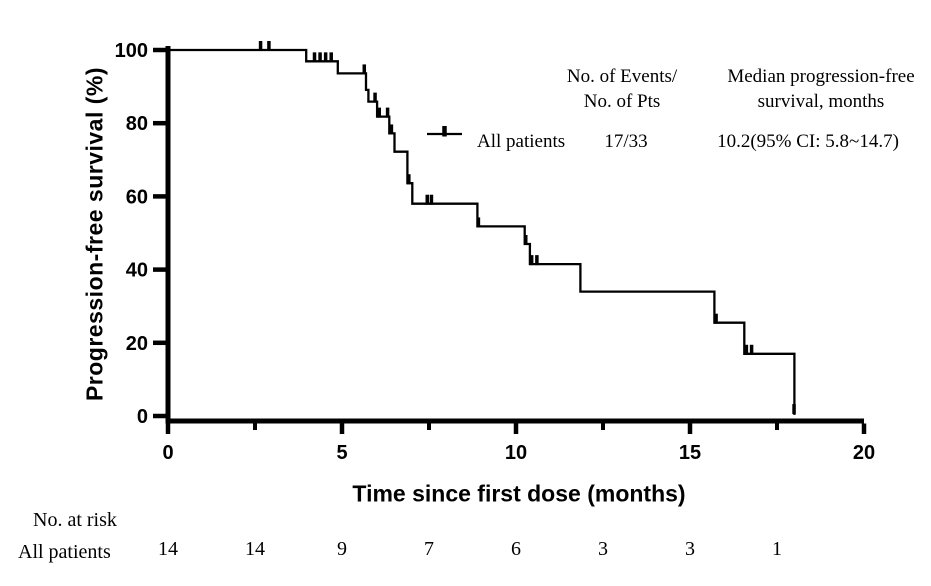 The height and width of the screenshot is (586, 931). Describe the element at coordinates (429, 549) in the screenshot. I see `risk-count: 7` at that location.